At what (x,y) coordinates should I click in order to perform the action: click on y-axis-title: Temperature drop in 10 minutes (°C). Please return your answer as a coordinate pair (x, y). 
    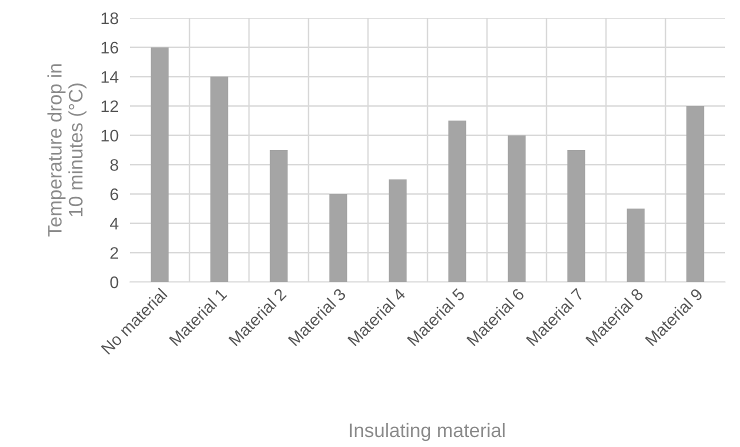
    Looking at the image, I should click on (66, 150).